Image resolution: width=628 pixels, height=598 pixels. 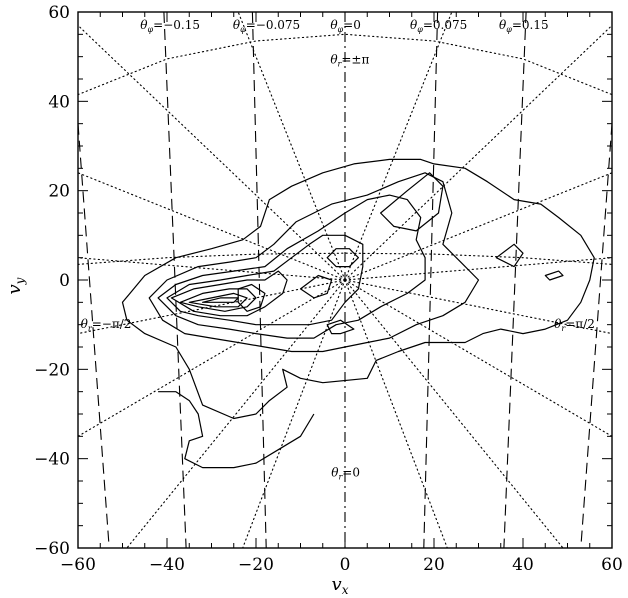 I want to click on annotation-3: θφ=0, so click(x=345, y=26).